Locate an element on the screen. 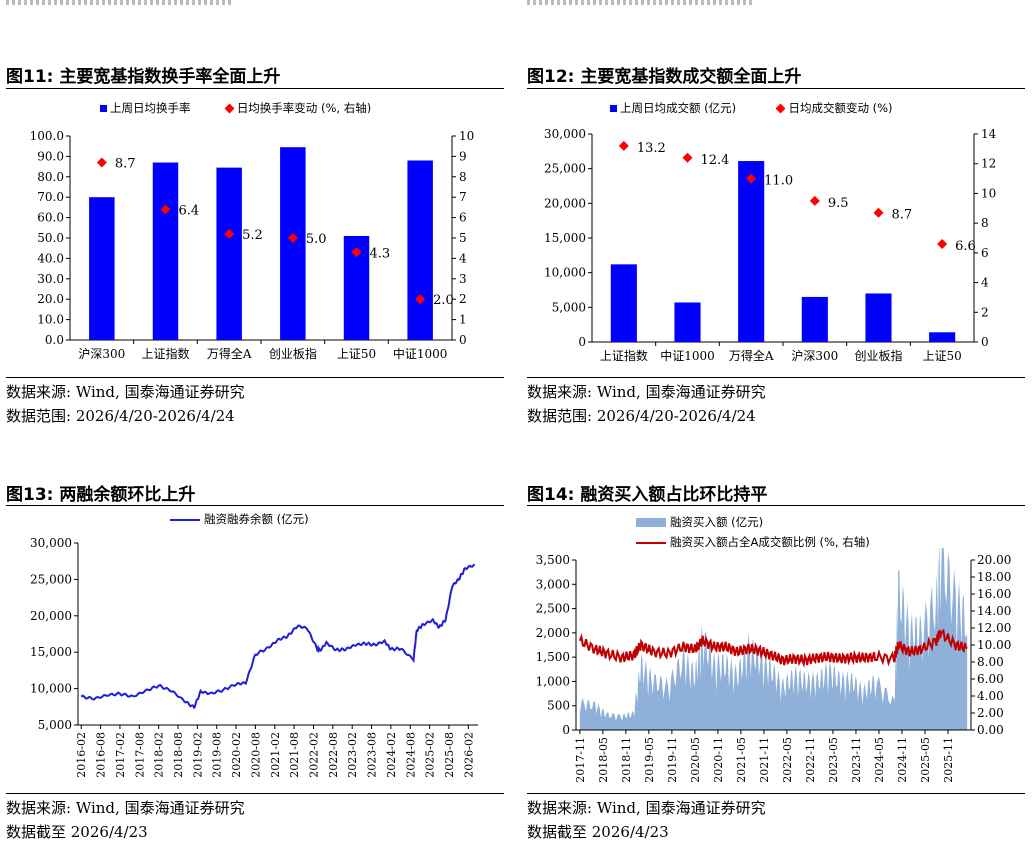  x-tick-label: 2017-08 is located at coordinates (139, 755).